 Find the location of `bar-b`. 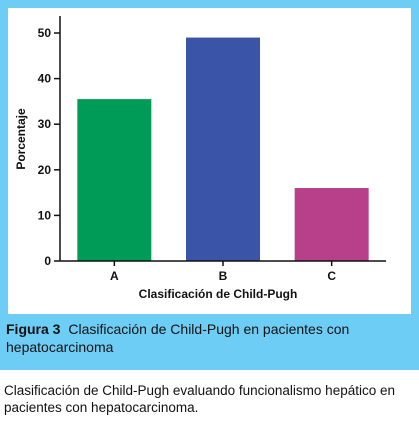

bar-b is located at coordinates (223, 149).